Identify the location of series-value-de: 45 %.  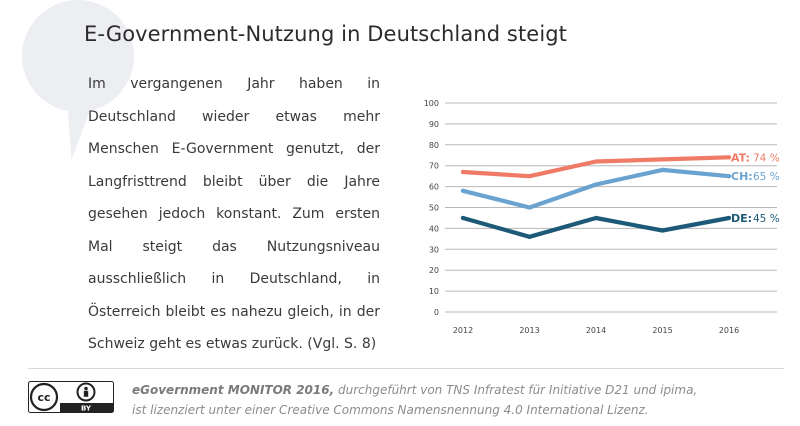
(766, 219).